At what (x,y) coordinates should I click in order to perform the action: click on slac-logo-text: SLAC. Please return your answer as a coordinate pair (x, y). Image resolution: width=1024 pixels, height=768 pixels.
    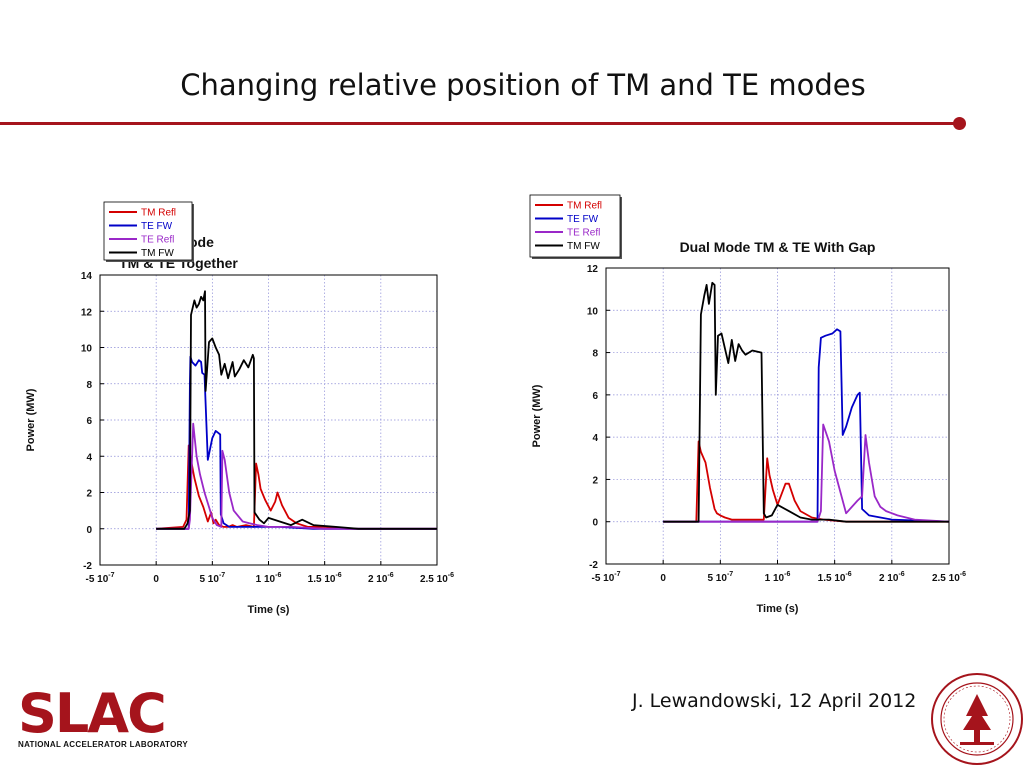
    Looking at the image, I should click on (91, 712).